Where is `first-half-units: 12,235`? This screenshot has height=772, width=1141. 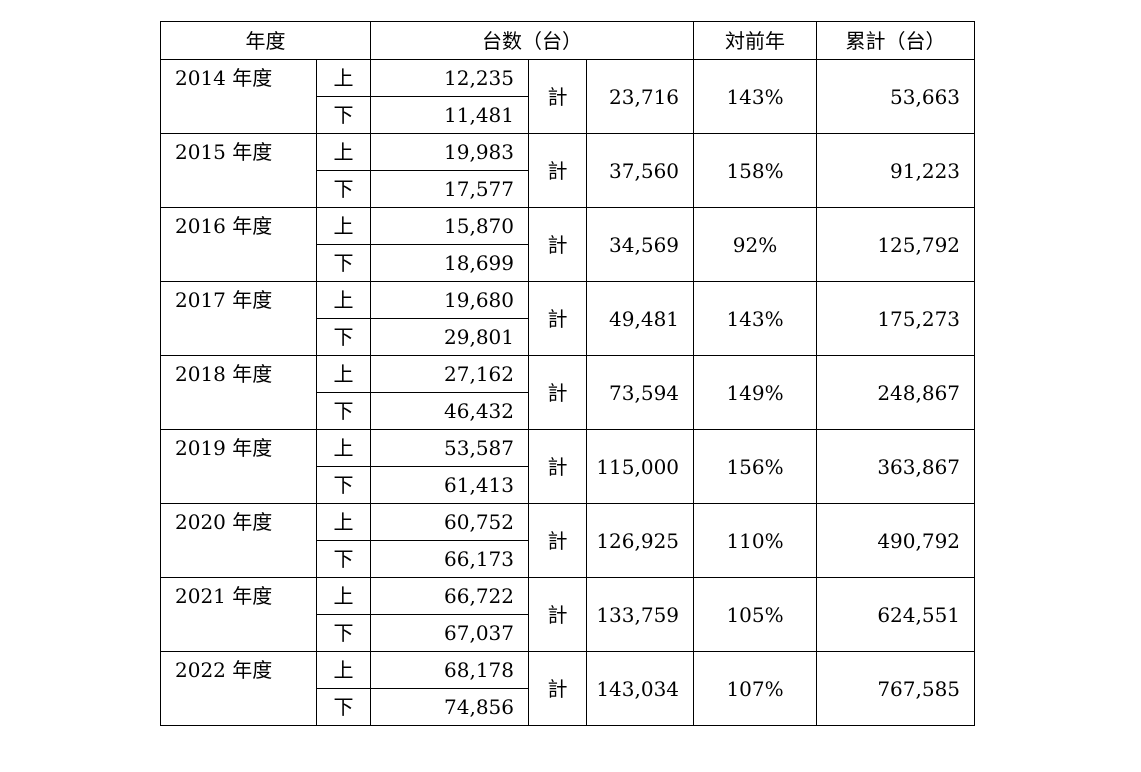
first-half-units: 12,235 is located at coordinates (449, 78).